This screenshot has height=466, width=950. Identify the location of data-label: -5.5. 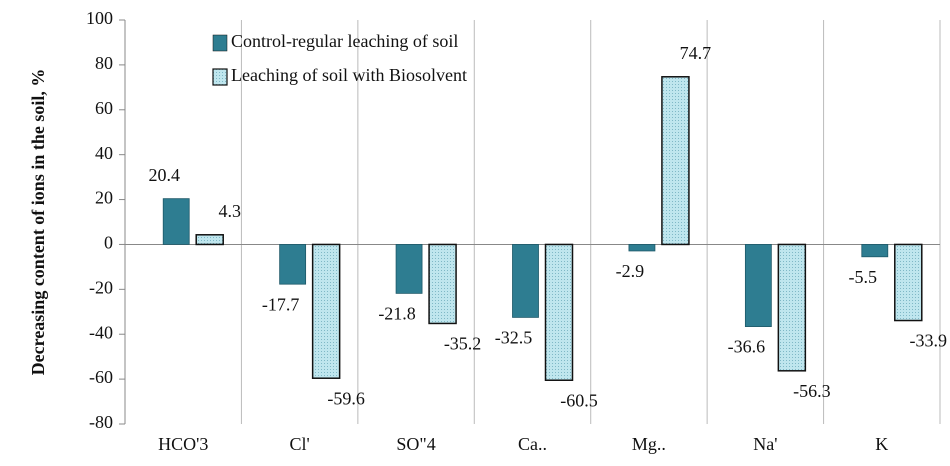
(863, 277).